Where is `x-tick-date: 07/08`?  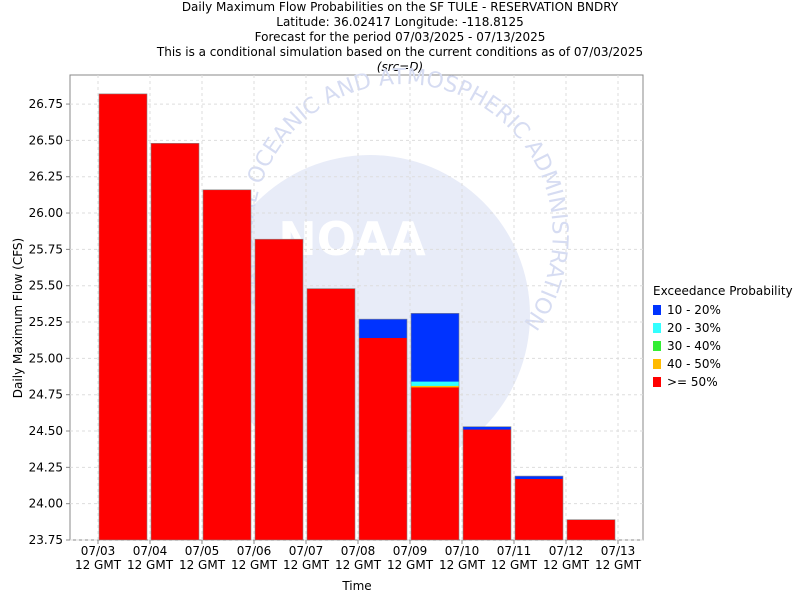 x-tick-date: 07/08 is located at coordinates (358, 551).